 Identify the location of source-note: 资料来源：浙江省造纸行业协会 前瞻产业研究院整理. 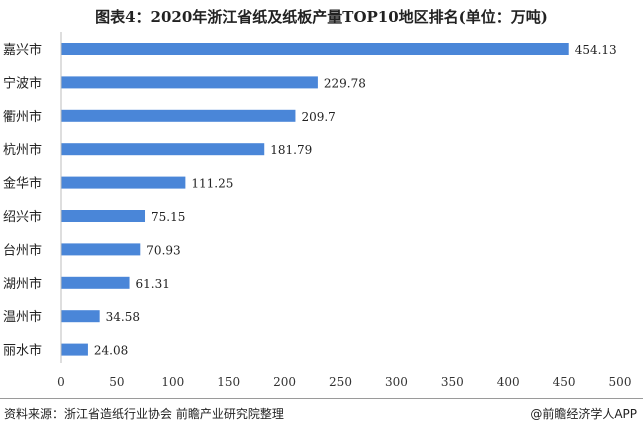
(144, 414).